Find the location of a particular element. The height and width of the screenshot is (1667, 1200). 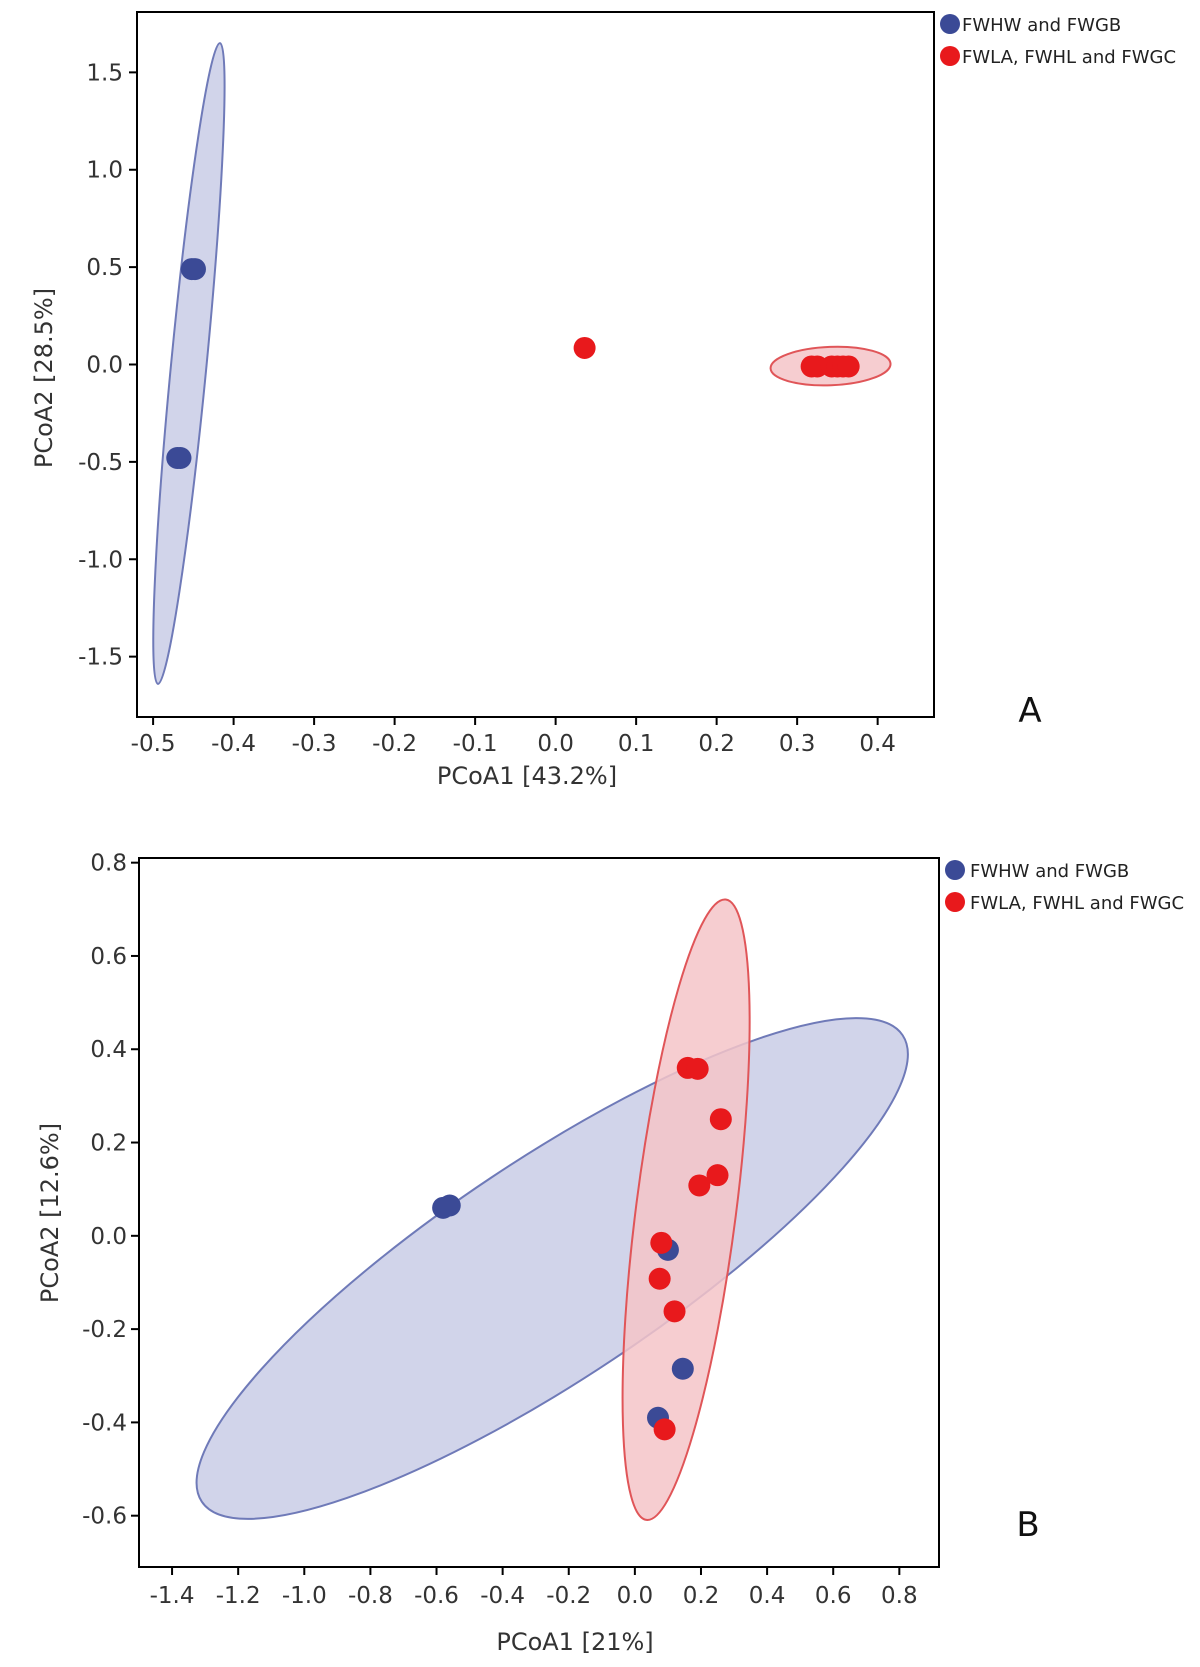

panel-b-legend-label-2: FWLA, FWHL and FWGC is located at coordinates (1077, 903).